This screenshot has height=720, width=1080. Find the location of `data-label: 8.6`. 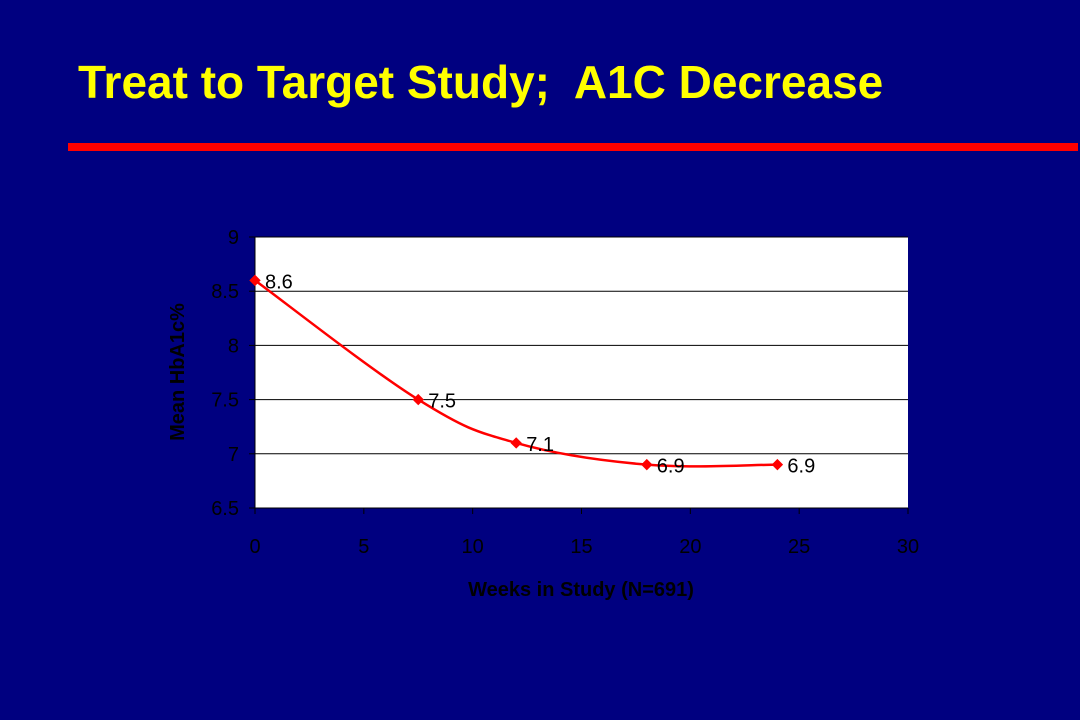

data-label: 8.6 is located at coordinates (279, 282).